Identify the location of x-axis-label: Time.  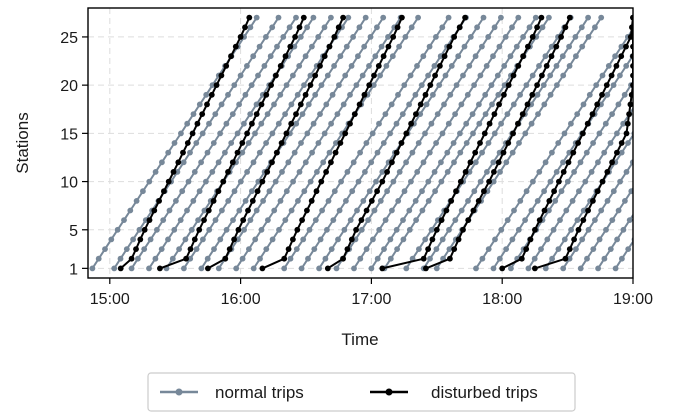
(359, 339).